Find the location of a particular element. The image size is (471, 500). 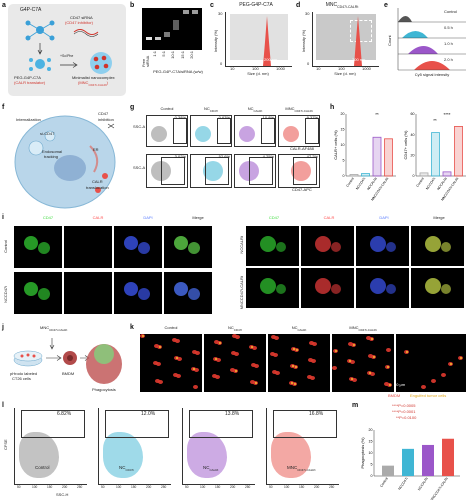

flow-row-calr: 0.38% 0.63% 10.8% 9.37% is located at coordinates (234, 131).